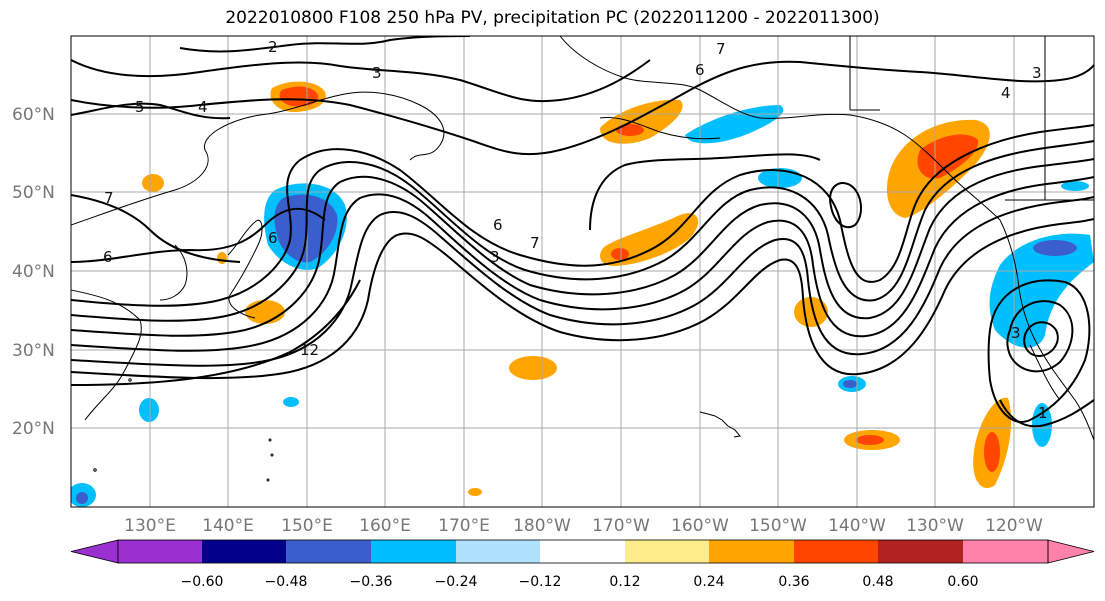 The width and height of the screenshot is (1105, 601). I want to click on lat-label: 60°N, so click(33, 115).